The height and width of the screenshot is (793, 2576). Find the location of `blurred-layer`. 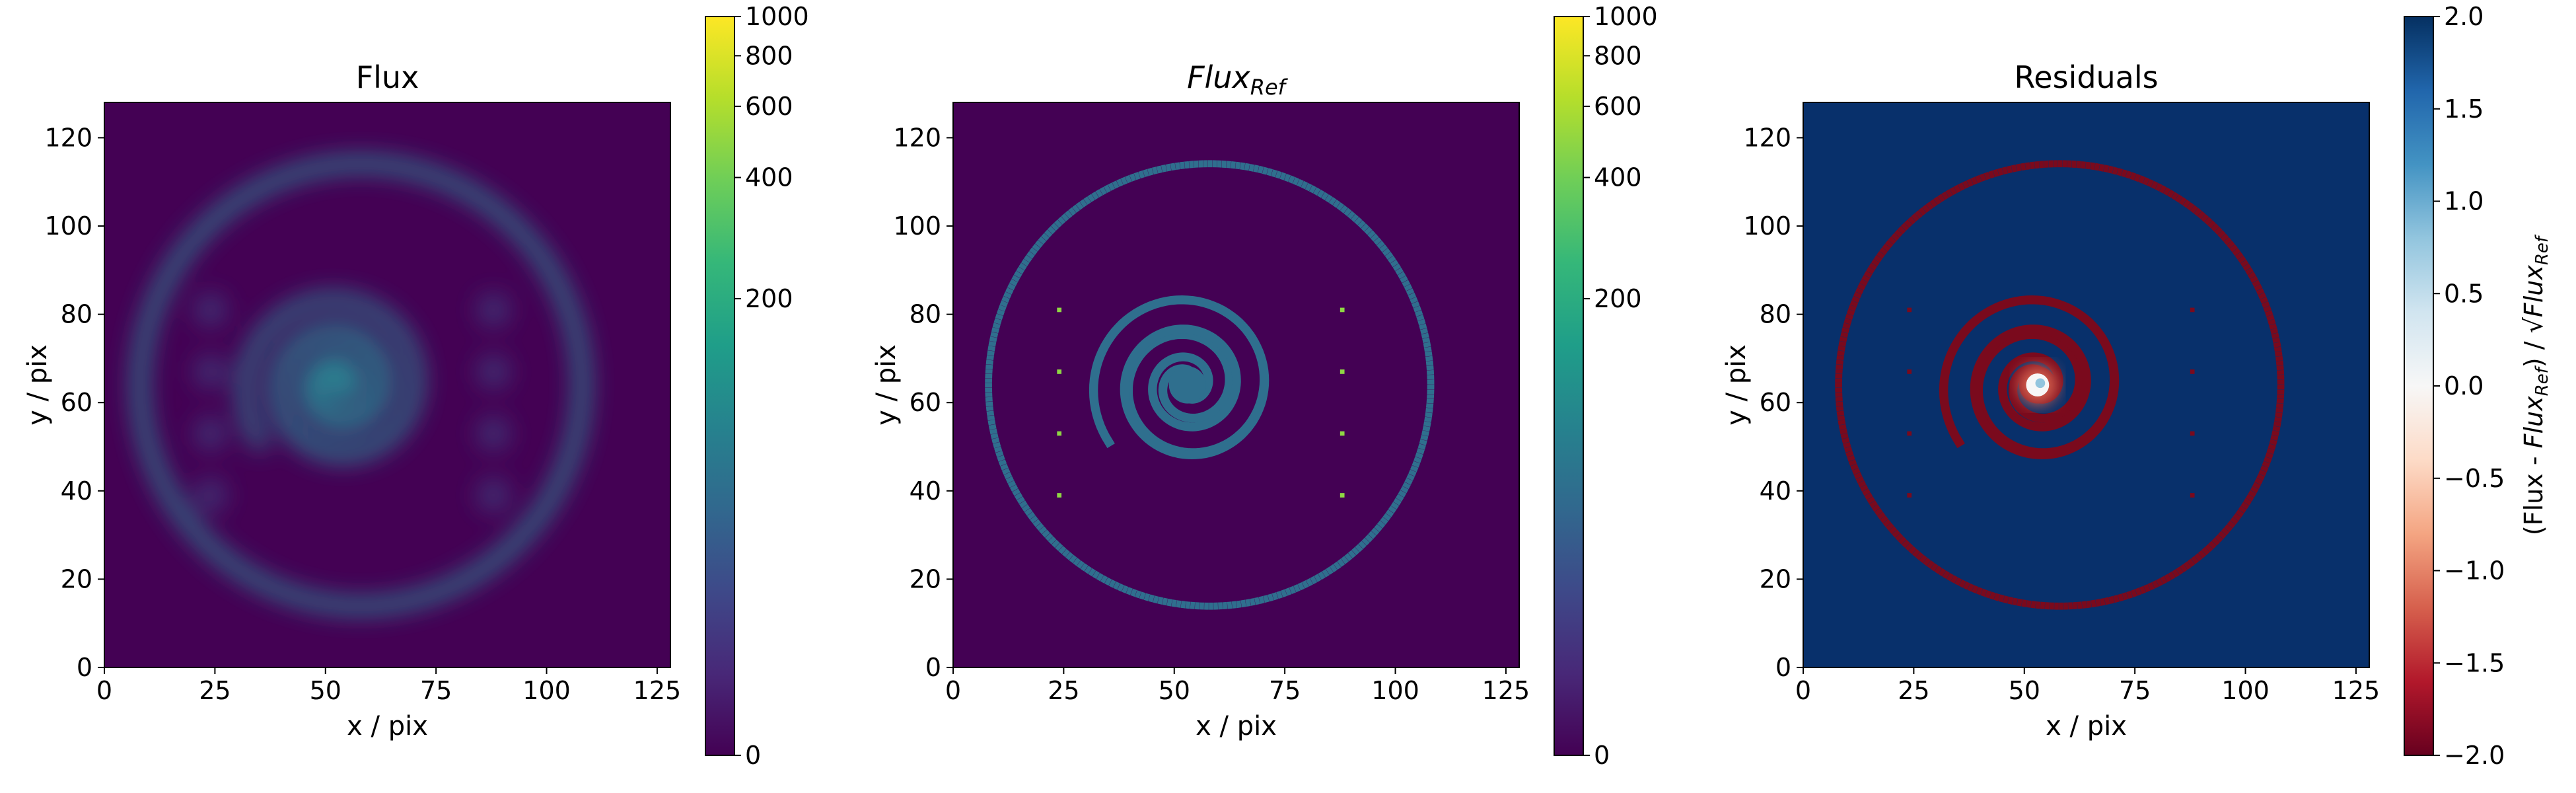

blurred-layer is located at coordinates (361, 385).